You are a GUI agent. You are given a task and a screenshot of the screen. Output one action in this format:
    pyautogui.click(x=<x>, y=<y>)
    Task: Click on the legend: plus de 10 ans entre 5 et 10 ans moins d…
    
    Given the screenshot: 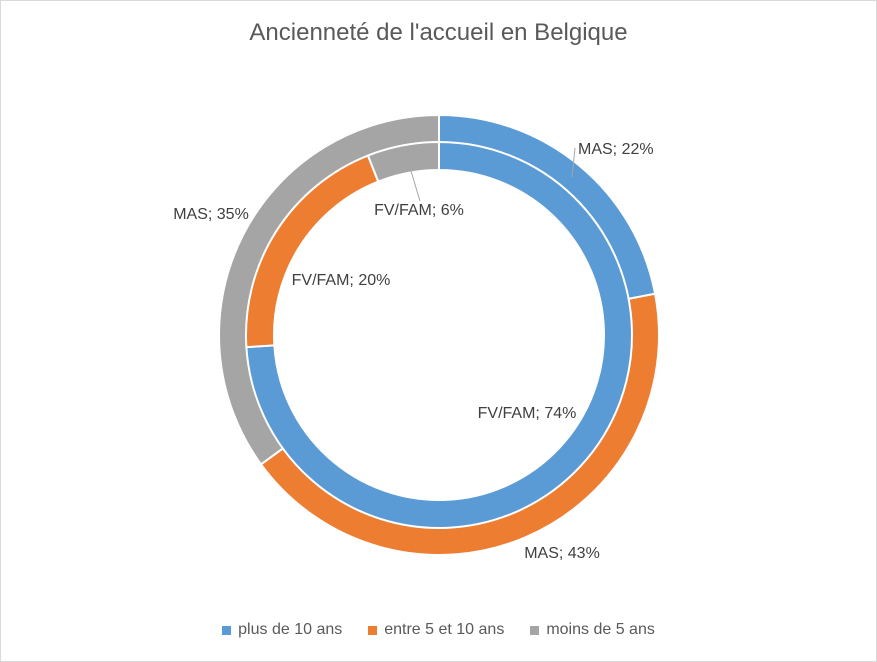 What is the action you would take?
    pyautogui.click(x=438, y=630)
    